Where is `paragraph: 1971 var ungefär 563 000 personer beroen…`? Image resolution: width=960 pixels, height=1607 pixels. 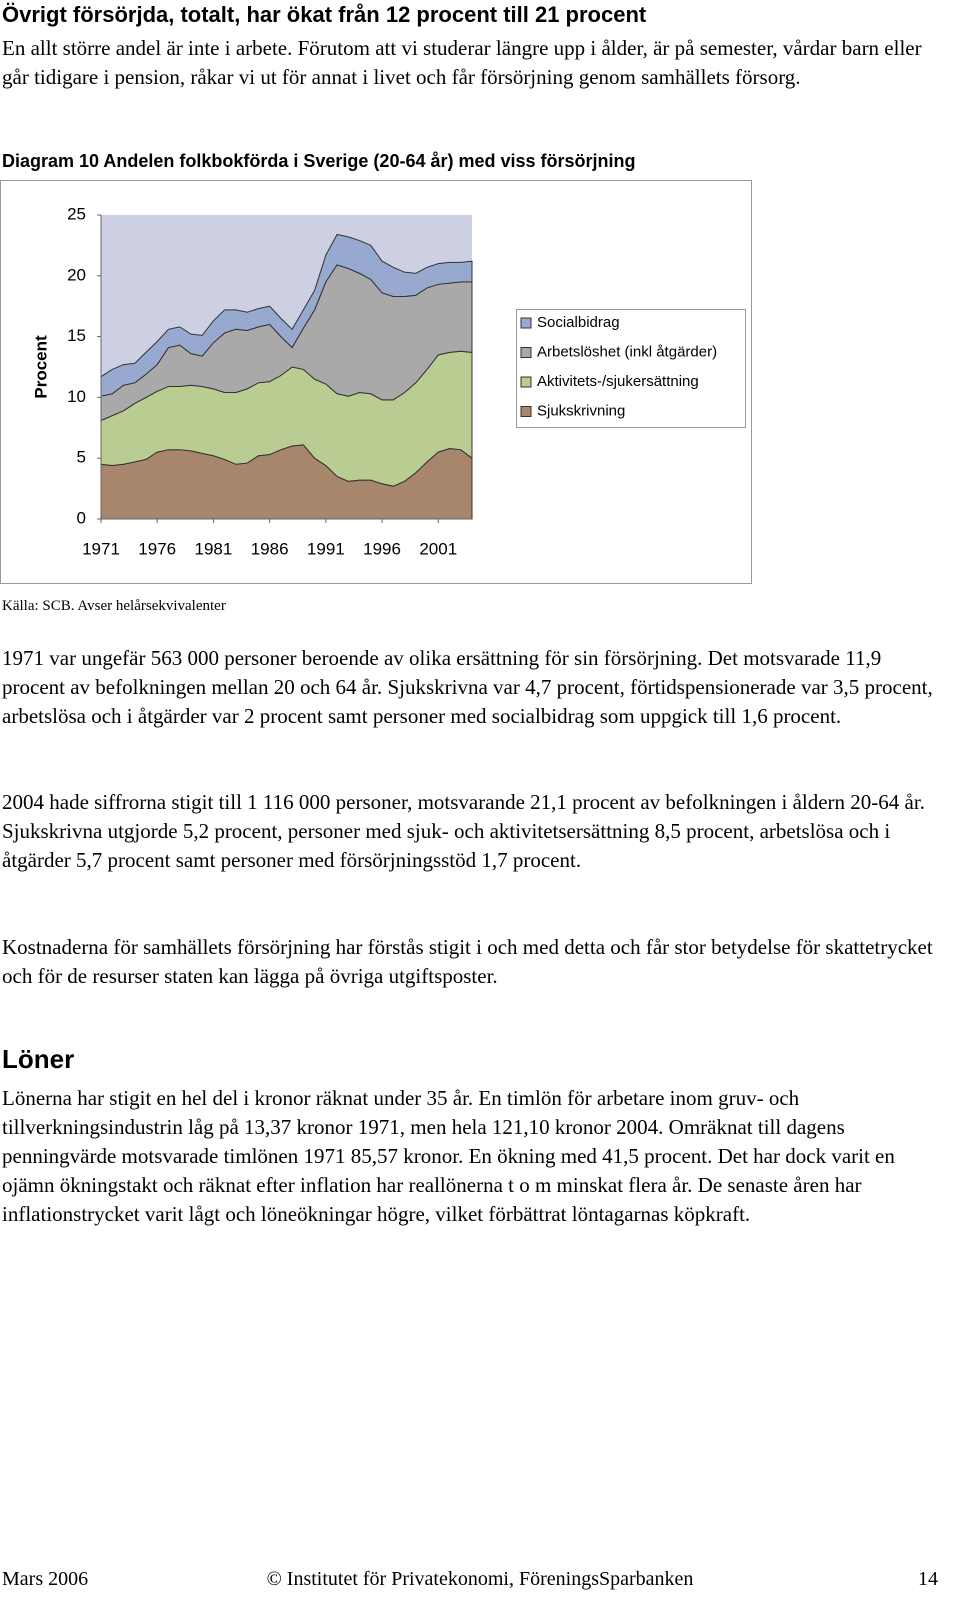 paragraph: 1971 var ungefär 563 000 personer beroen… is located at coordinates (467, 687).